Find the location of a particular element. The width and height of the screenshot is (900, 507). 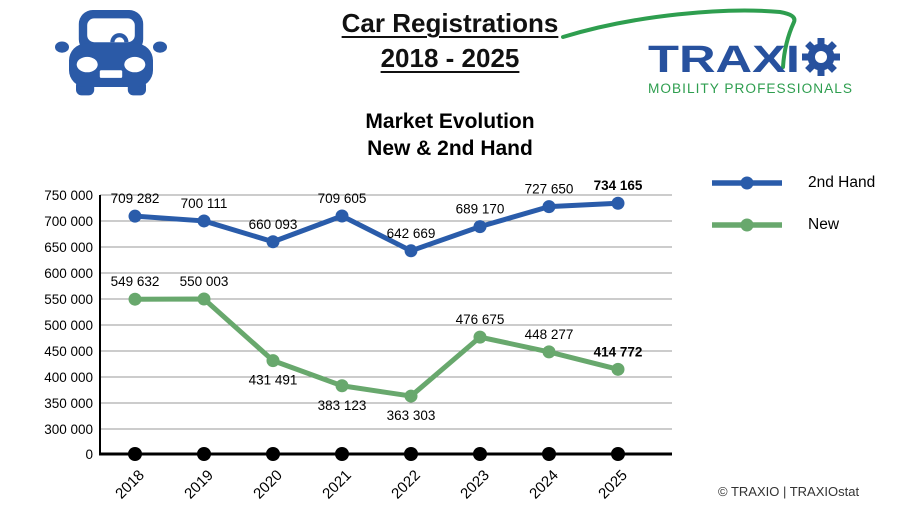

x-axis-tick-label: 2019 is located at coordinates (199, 485).